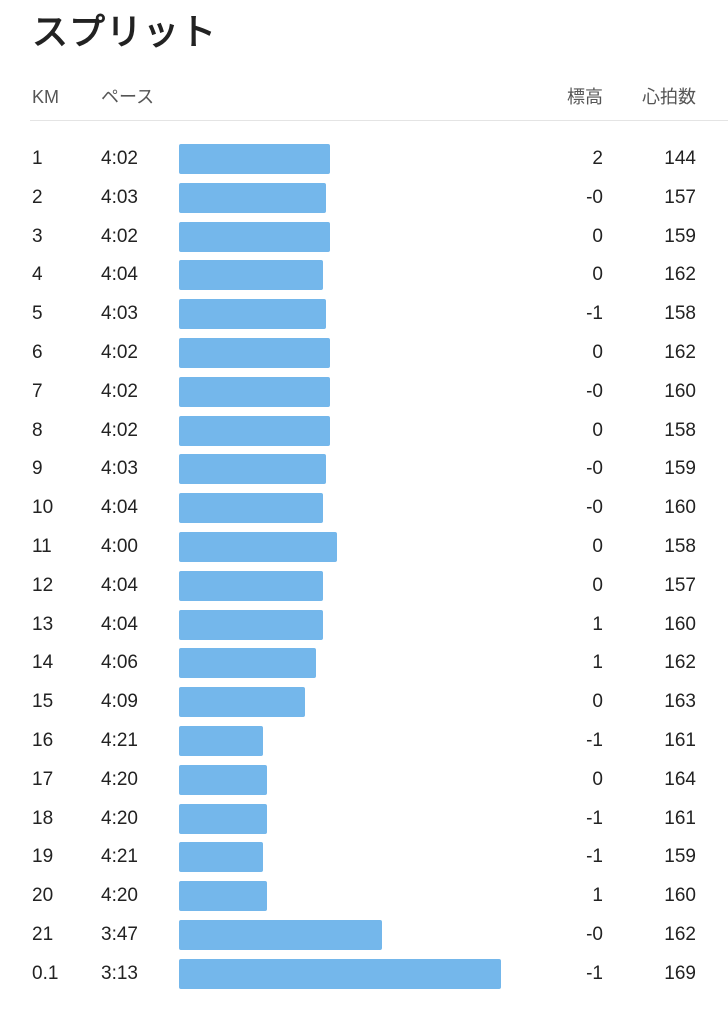  What do you see at coordinates (680, 818) in the screenshot?
I see `heart-rate: 161` at bounding box center [680, 818].